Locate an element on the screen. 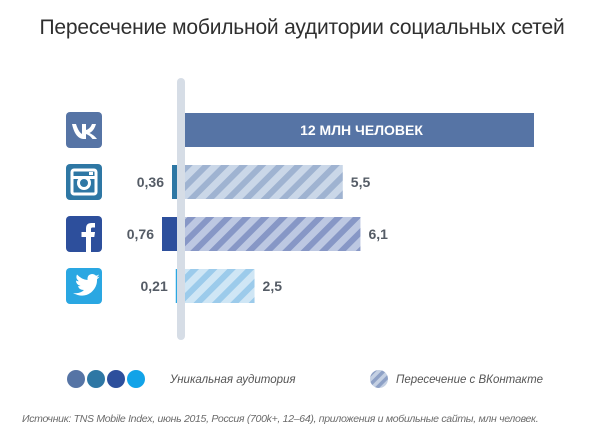 This screenshot has height=443, width=604. overlap-label-facebook: 6,1 is located at coordinates (378, 234).